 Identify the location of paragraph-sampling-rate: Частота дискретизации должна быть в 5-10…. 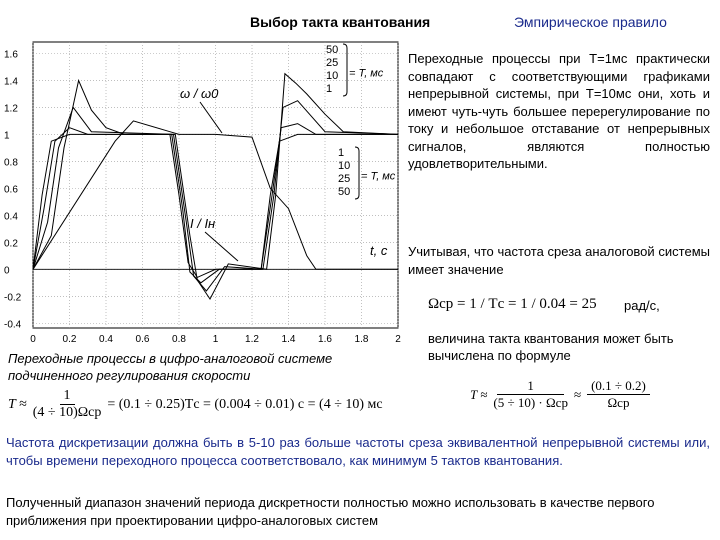
(358, 451).